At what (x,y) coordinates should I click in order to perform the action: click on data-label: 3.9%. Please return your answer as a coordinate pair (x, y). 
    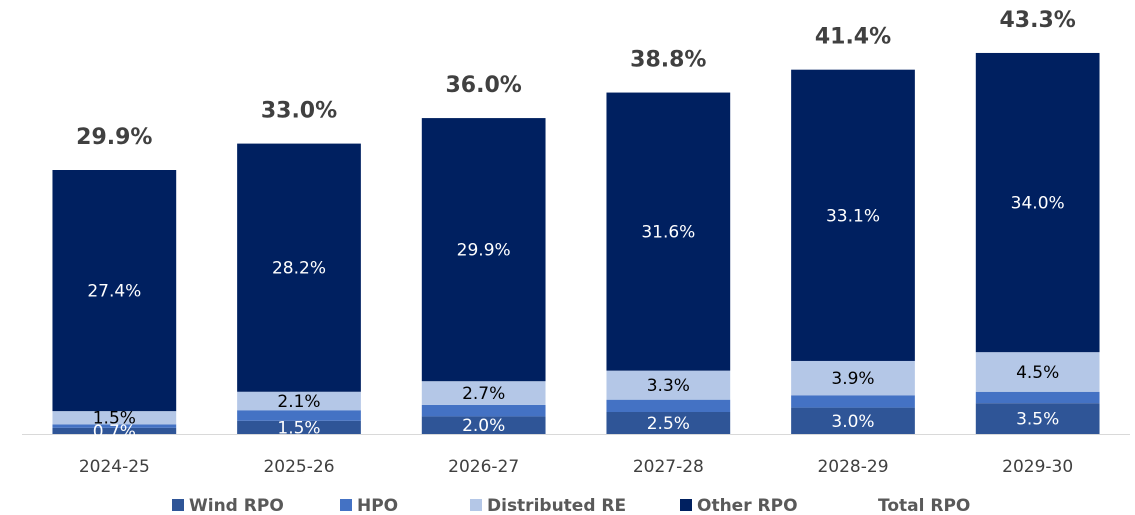
    Looking at the image, I should click on (852, 379).